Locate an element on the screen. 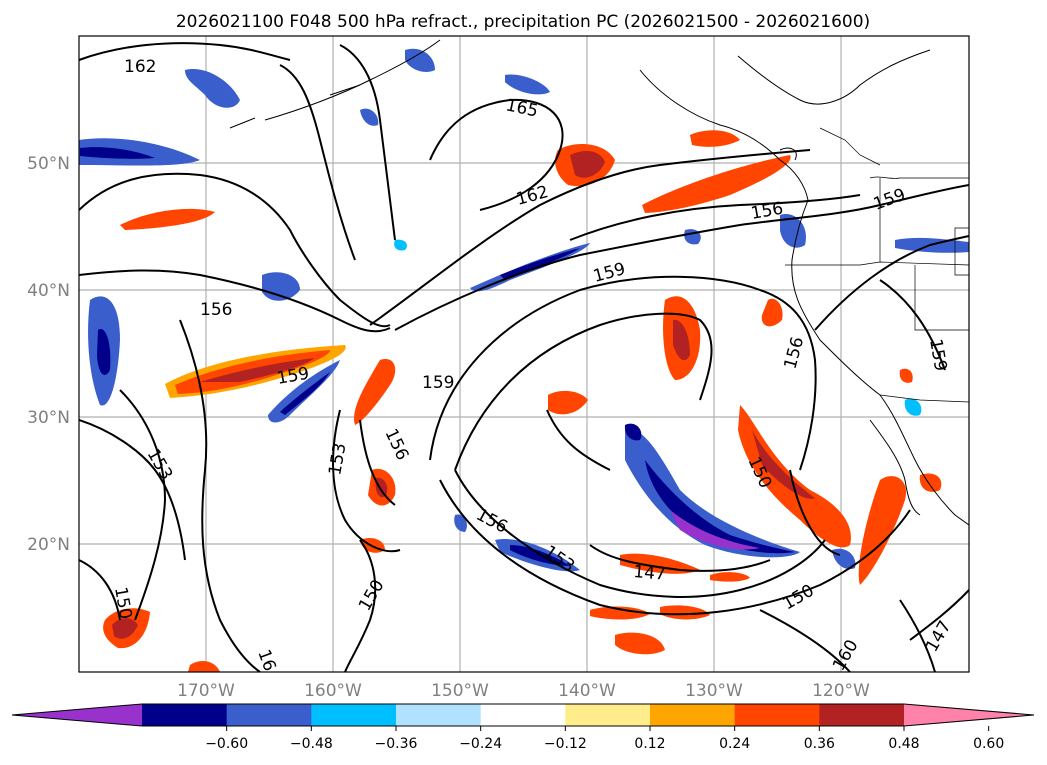 The width and height of the screenshot is (1047, 765). baja-california is located at coordinates (895, 467).